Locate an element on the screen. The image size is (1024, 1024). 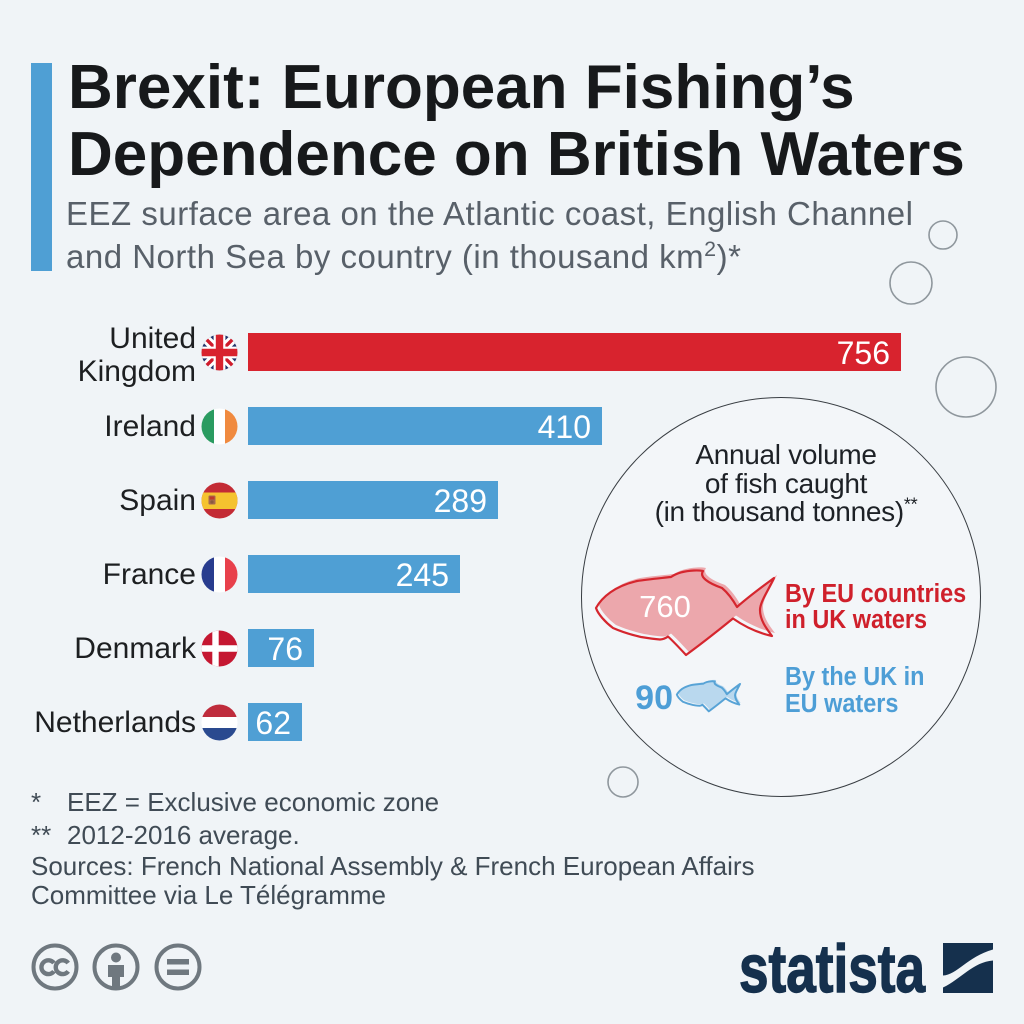
svg-text: statista is located at coordinates (832, 970).